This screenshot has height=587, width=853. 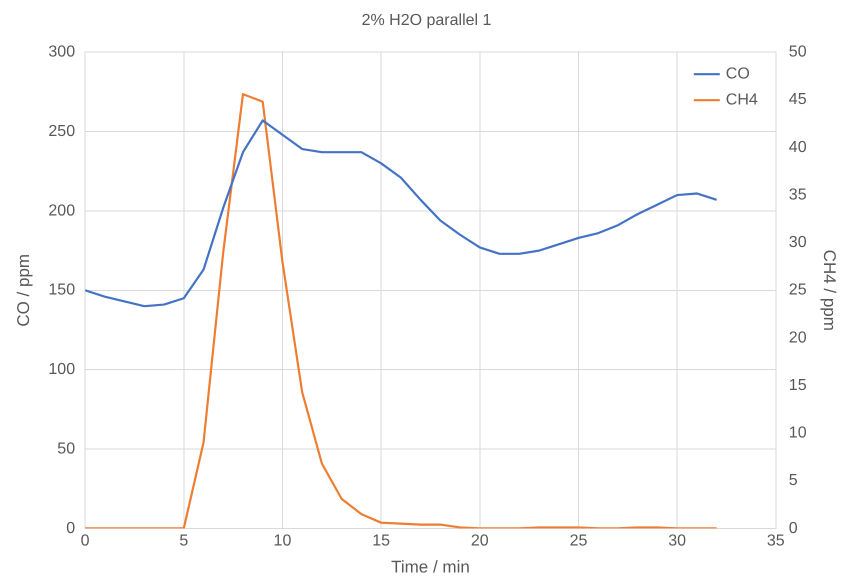 What do you see at coordinates (62, 131) in the screenshot?
I see `y-tick-label: 250` at bounding box center [62, 131].